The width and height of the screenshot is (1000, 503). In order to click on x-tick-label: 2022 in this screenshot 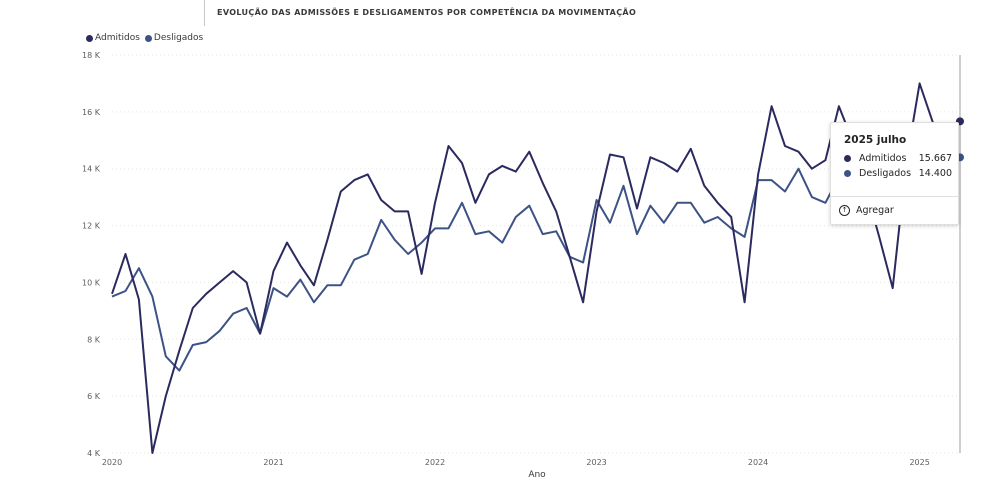, I will do `click(435, 462)`.